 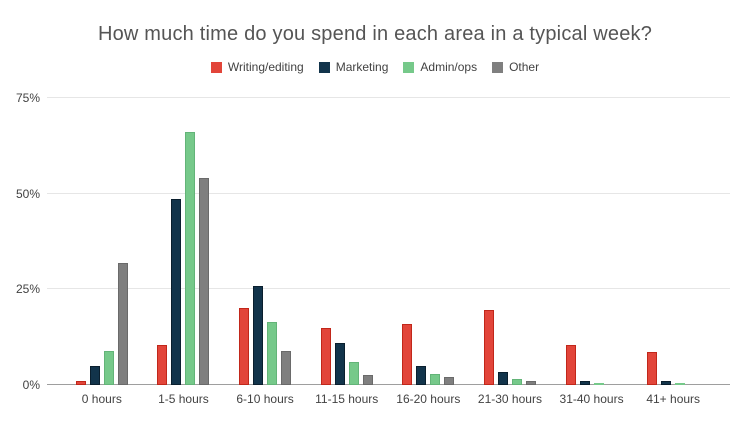 I want to click on category-band-7: 41+ hours, so click(x=673, y=245).